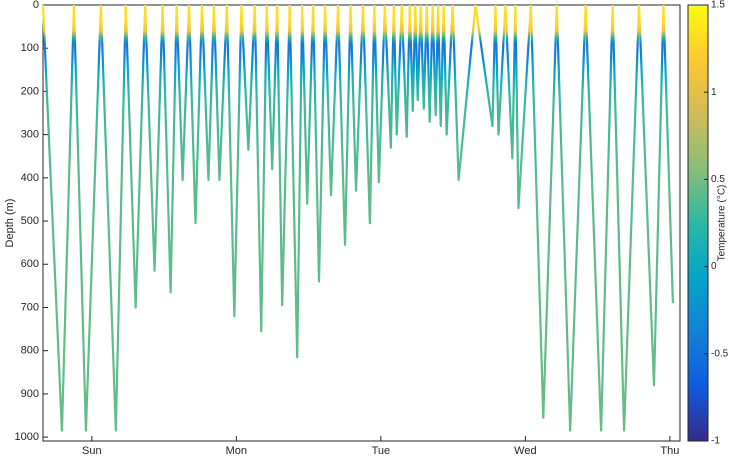  What do you see at coordinates (36, 5) in the screenshot?
I see `y-tick-label: 0` at bounding box center [36, 5].